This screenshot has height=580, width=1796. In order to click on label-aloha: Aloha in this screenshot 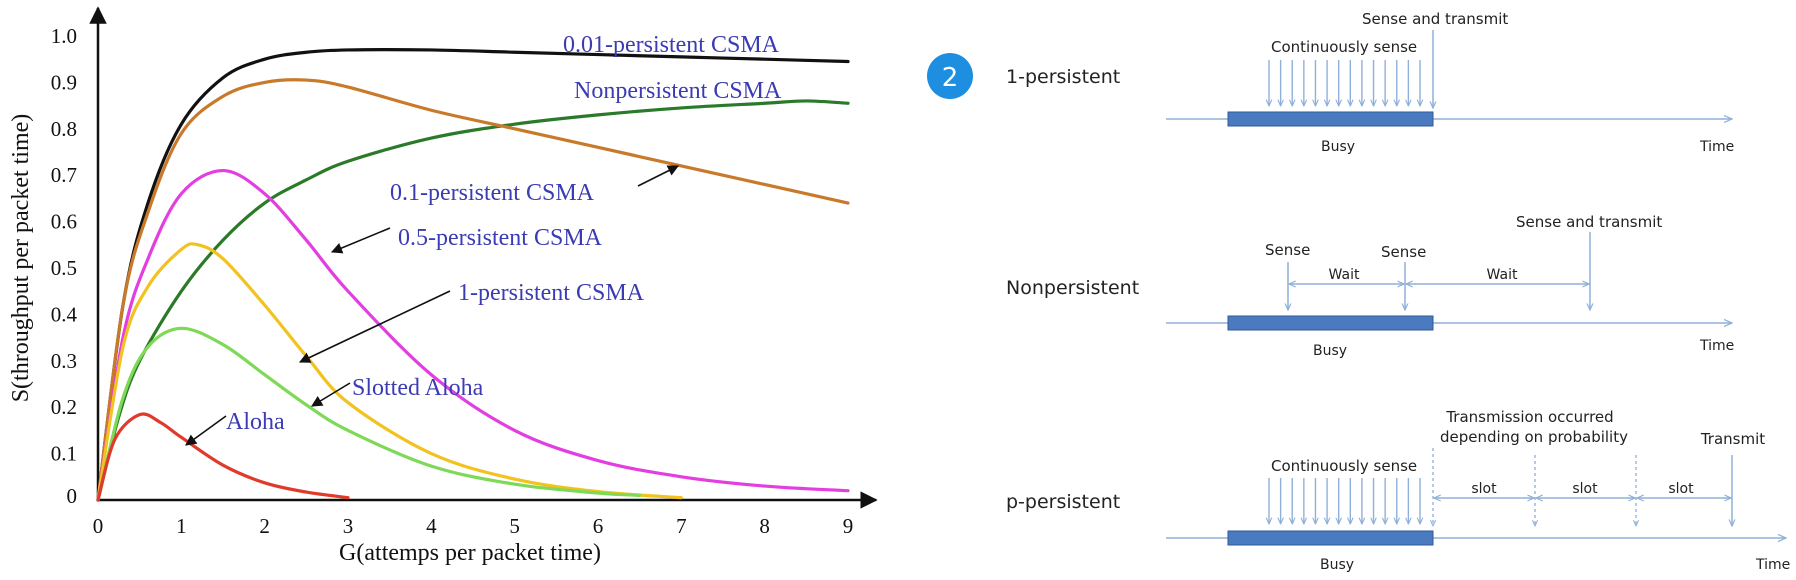, I will do `click(255, 422)`.